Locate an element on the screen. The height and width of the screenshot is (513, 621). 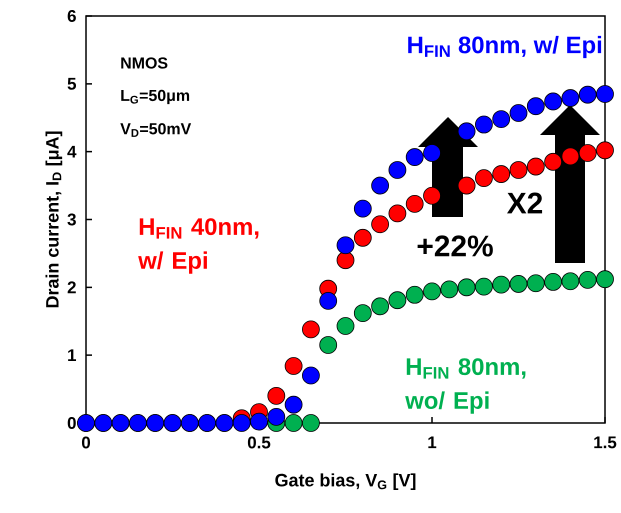
y-tick-label: 2 is located at coordinates (72, 287).